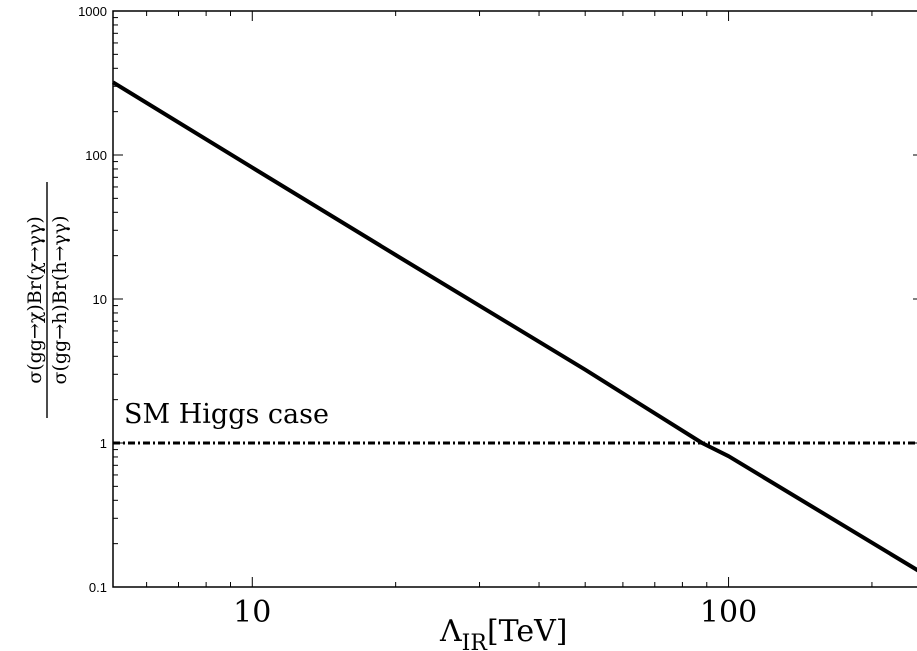 The height and width of the screenshot is (651, 917). What do you see at coordinates (100, 299) in the screenshot?
I see `y-tick-label: 10` at bounding box center [100, 299].